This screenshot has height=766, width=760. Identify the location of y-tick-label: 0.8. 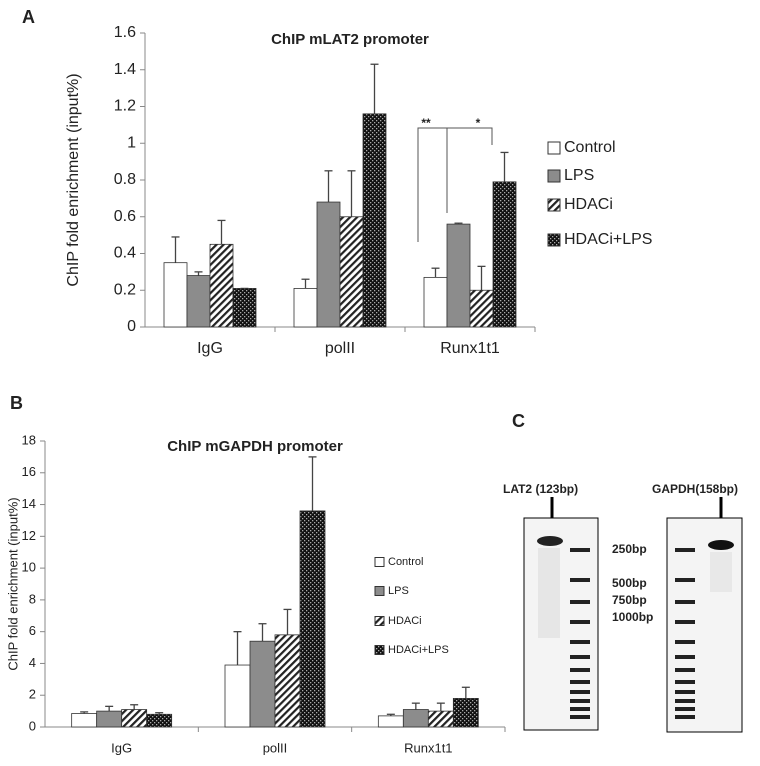
(125, 179).